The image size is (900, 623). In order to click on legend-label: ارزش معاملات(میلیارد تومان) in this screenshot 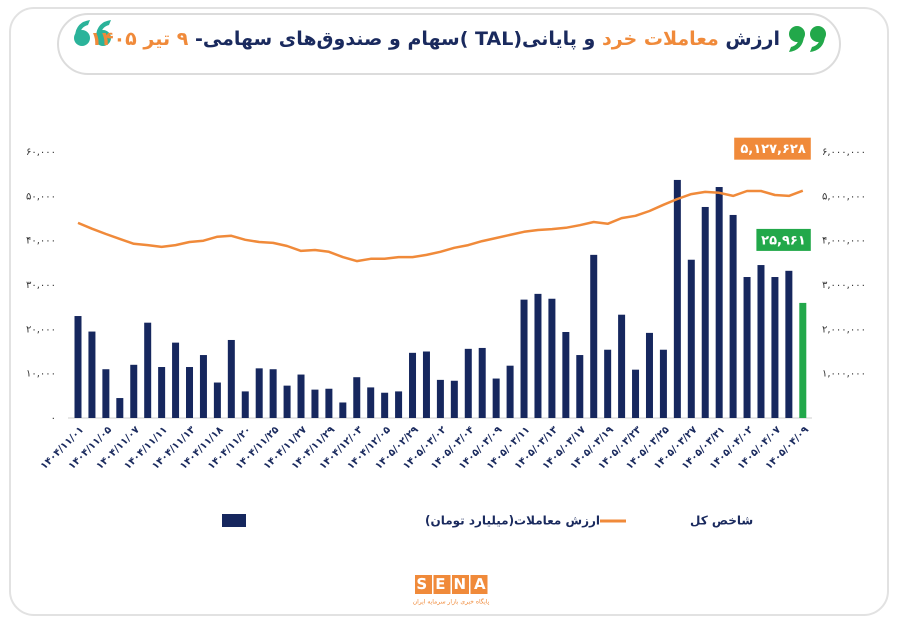, I will do `click(512, 521)`.